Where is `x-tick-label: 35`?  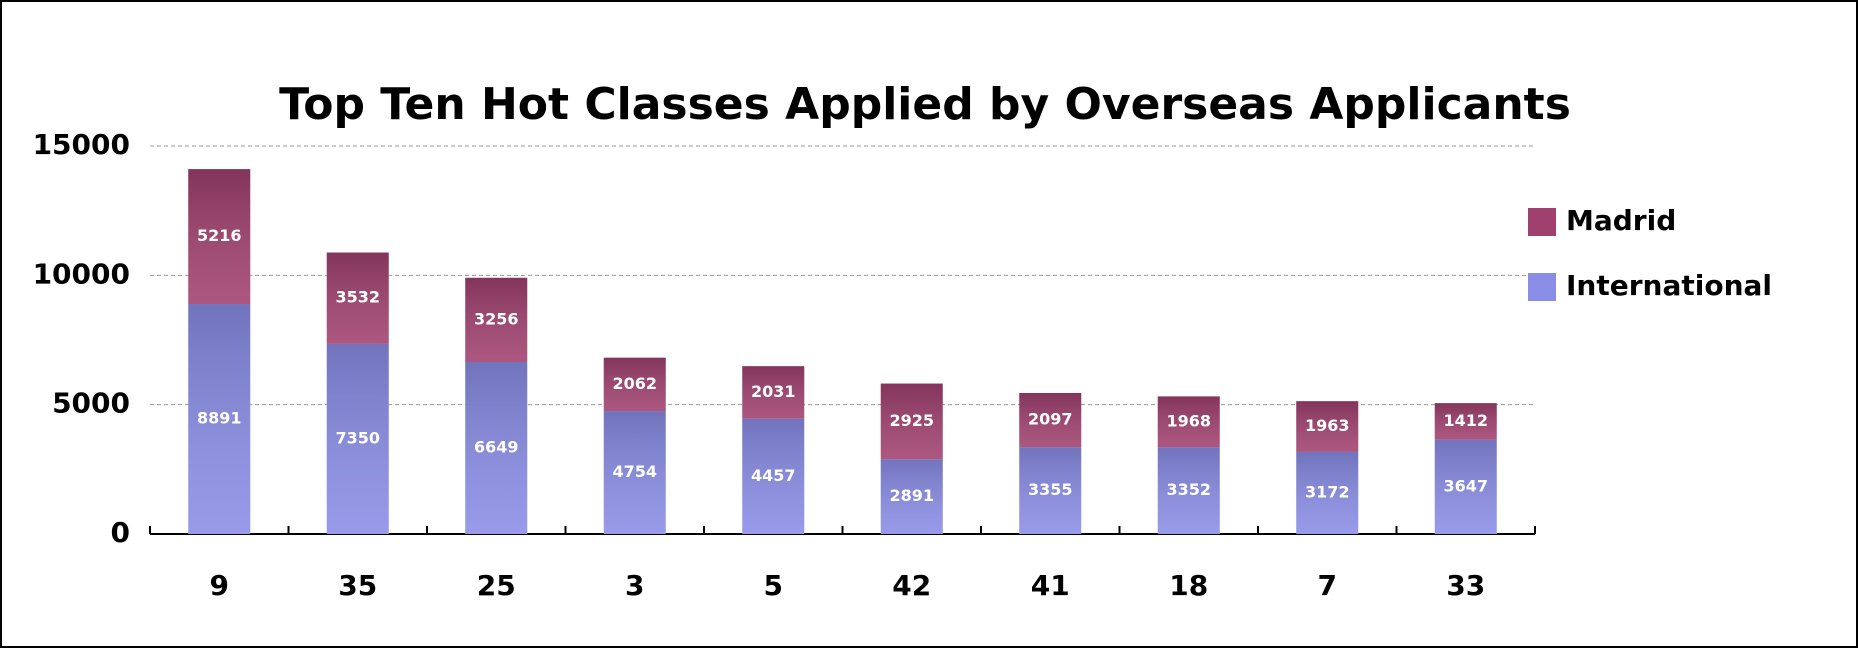 x-tick-label: 35 is located at coordinates (357, 585).